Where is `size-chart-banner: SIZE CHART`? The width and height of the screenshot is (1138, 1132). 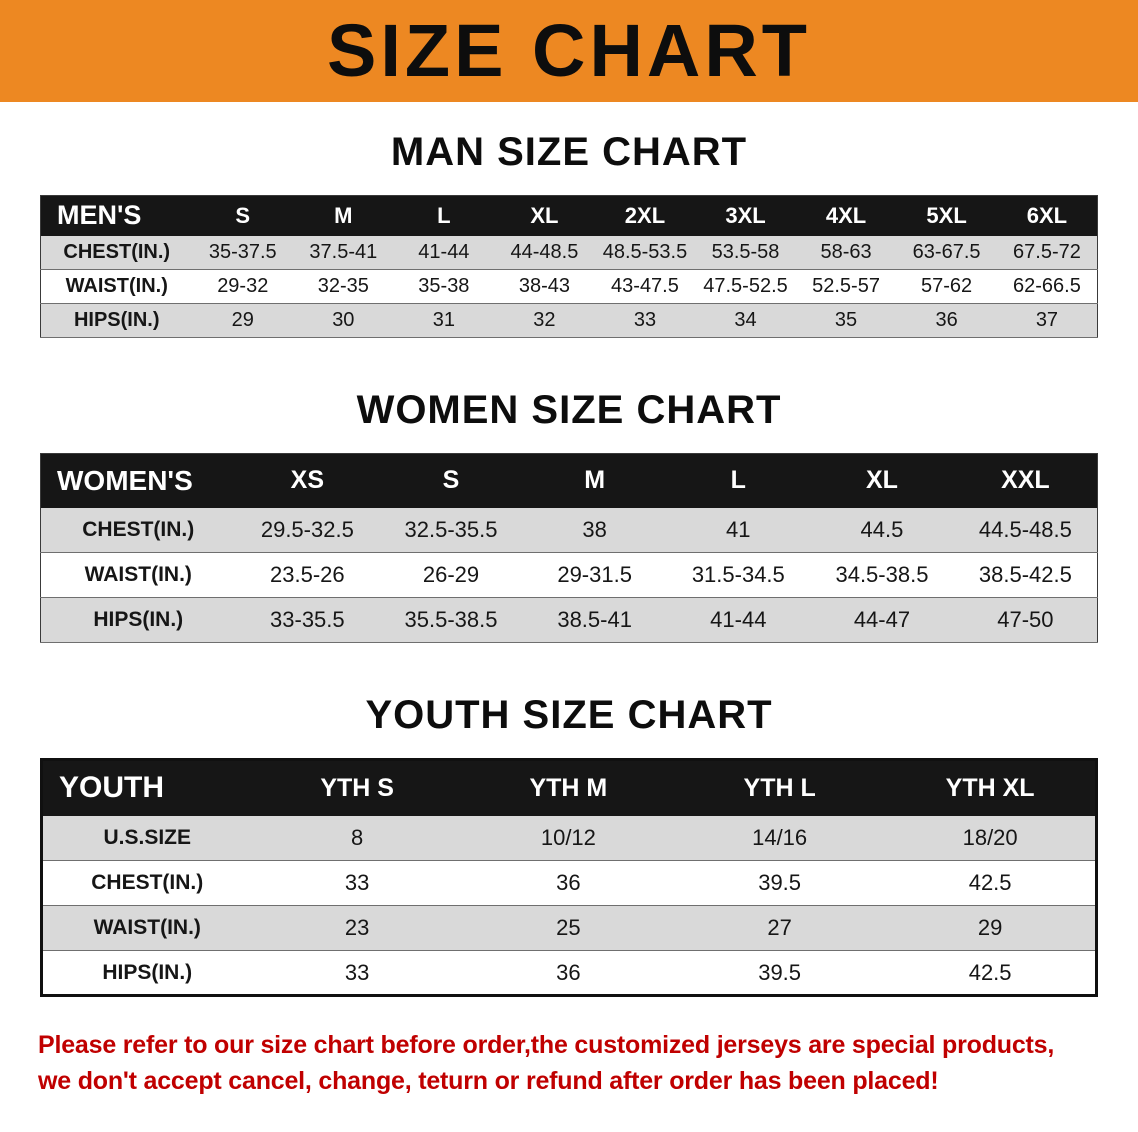 size-chart-banner: SIZE CHART is located at coordinates (569, 51).